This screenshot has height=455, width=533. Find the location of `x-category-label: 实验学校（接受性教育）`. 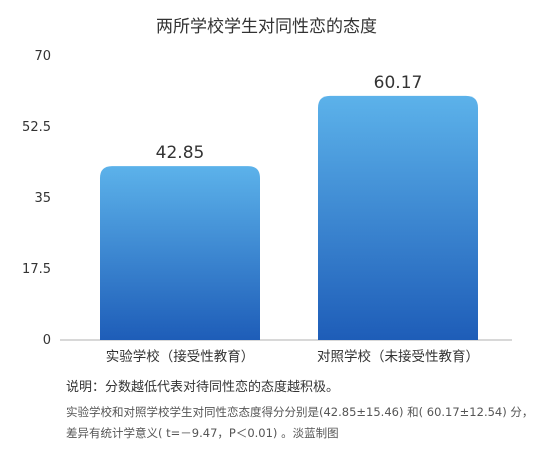

x-category-label: 实验学校（接受性教育） is located at coordinates (180, 356).